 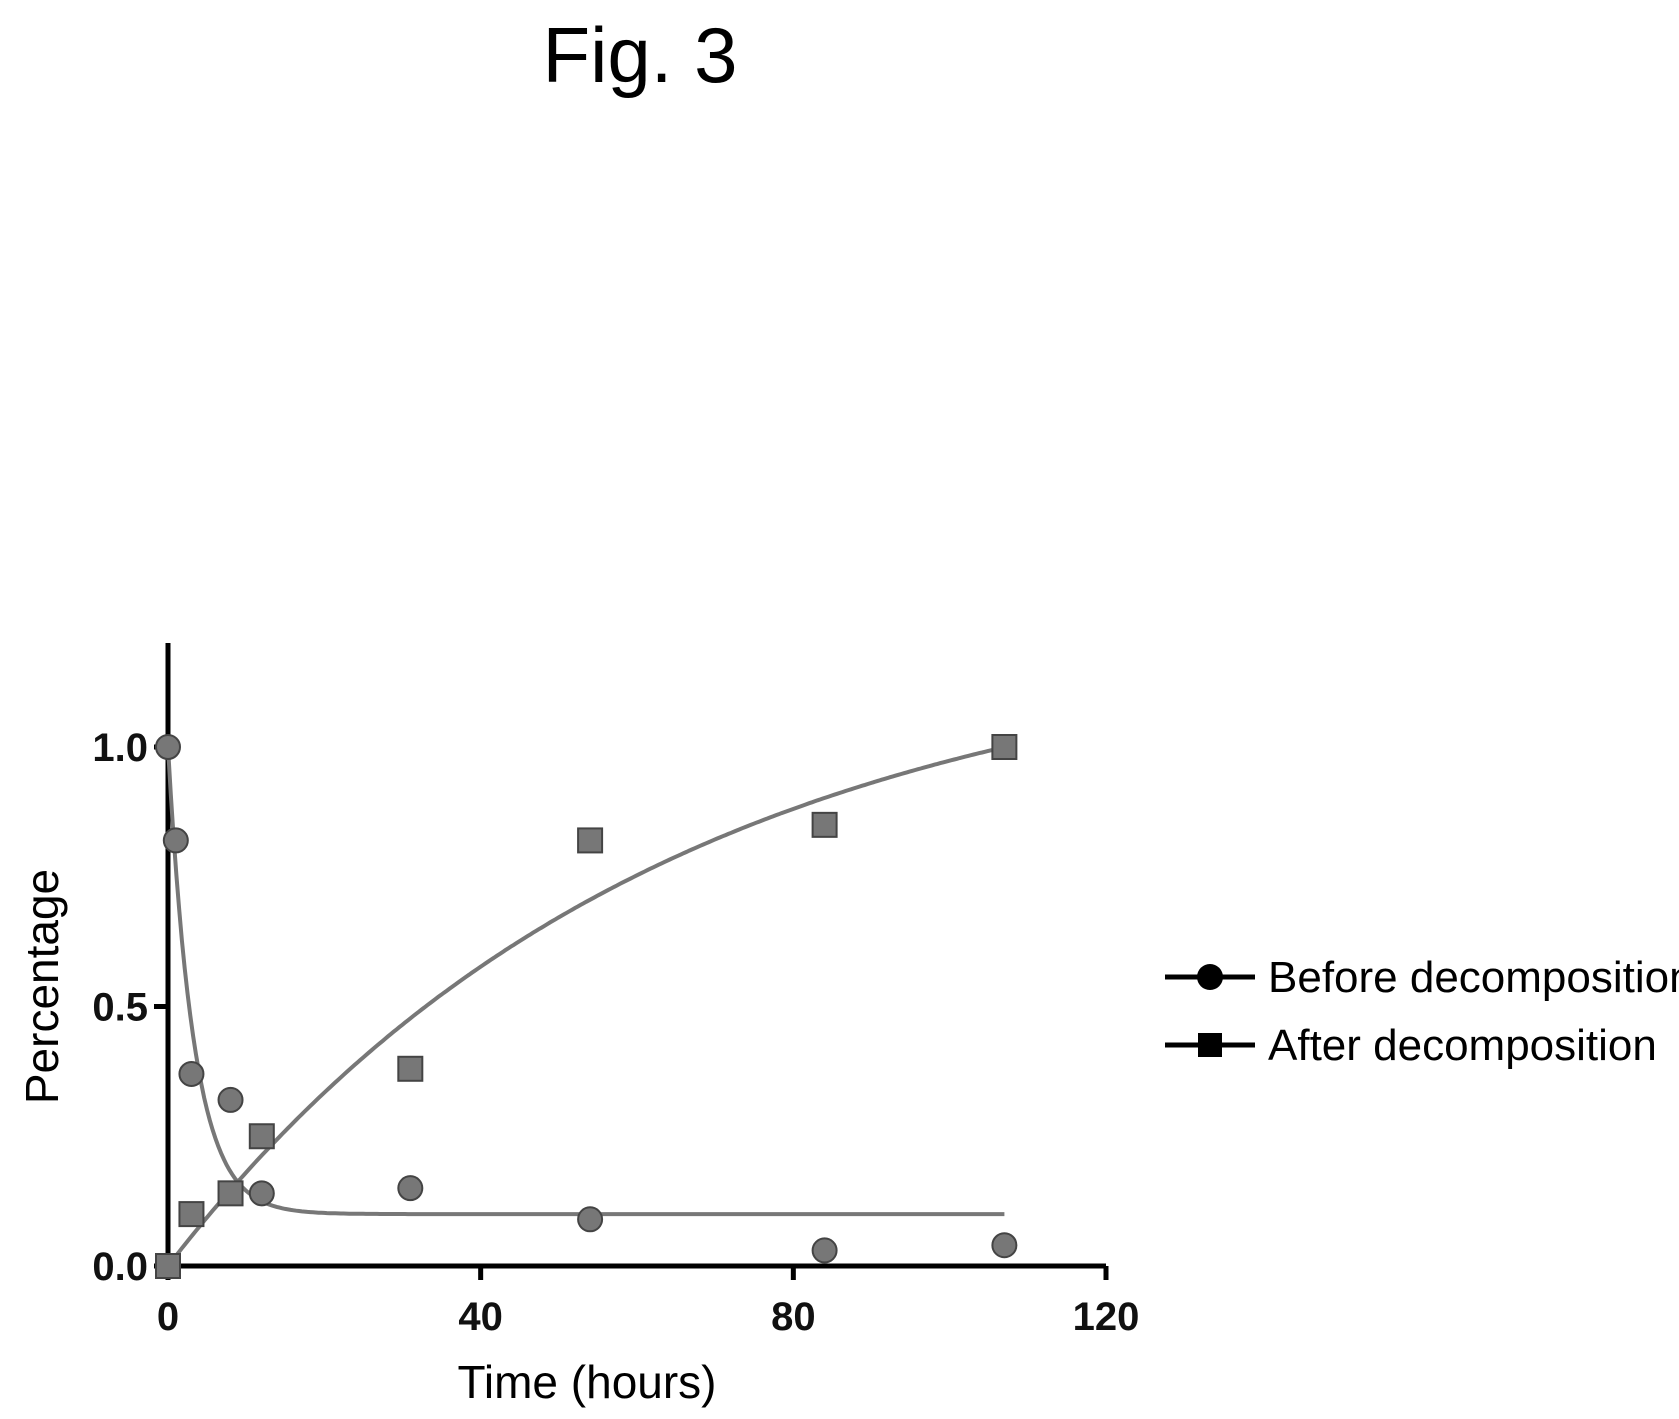 What do you see at coordinates (793, 1317) in the screenshot?
I see `x-tick-label: 80` at bounding box center [793, 1317].